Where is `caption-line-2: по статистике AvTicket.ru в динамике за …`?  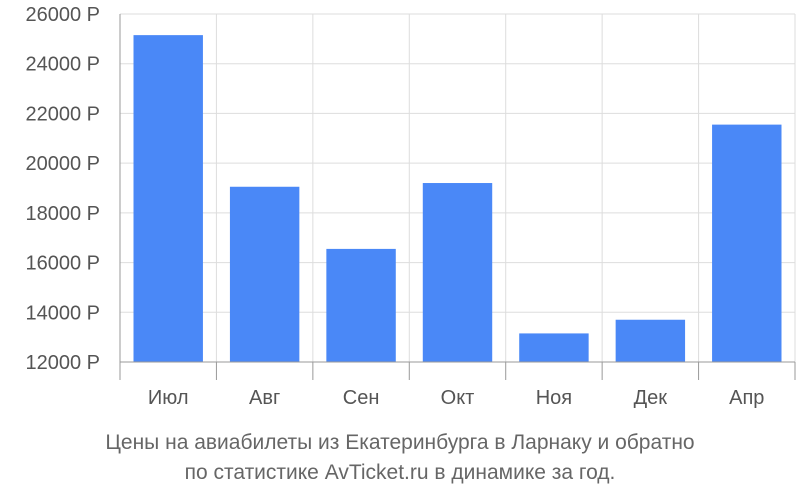
caption-line-2: по статистике AvTicket.ru в динамике за … is located at coordinates (400, 472).